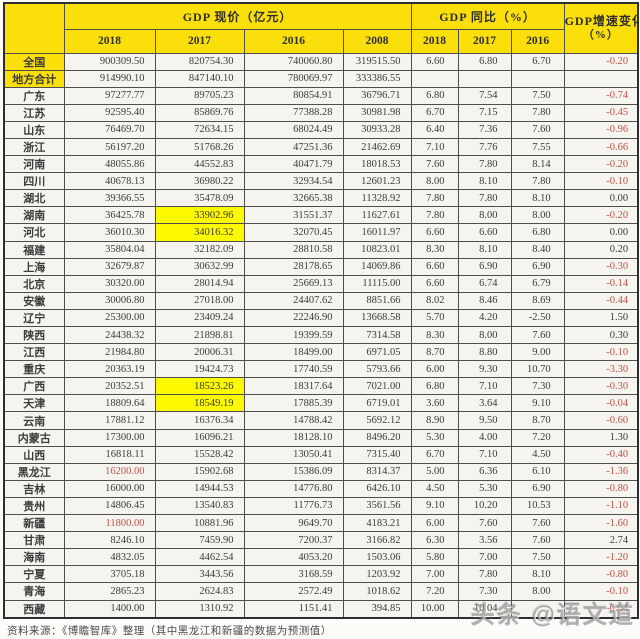  What do you see at coordinates (199, 147) in the screenshot?
I see `value-cell: 51768.26` at bounding box center [199, 147].